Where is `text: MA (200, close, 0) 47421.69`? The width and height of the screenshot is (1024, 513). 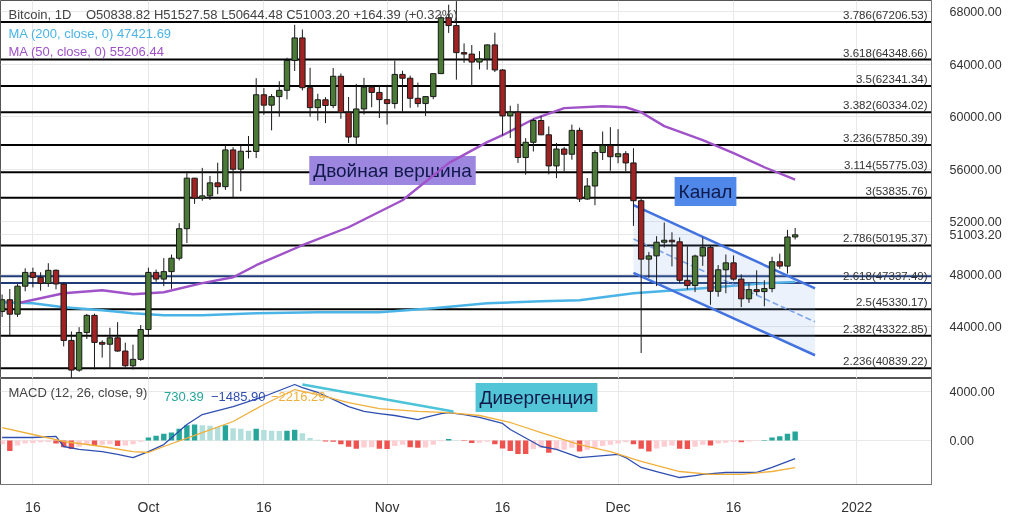
text: MA (200, close, 0) 47421.69 is located at coordinates (90, 33).